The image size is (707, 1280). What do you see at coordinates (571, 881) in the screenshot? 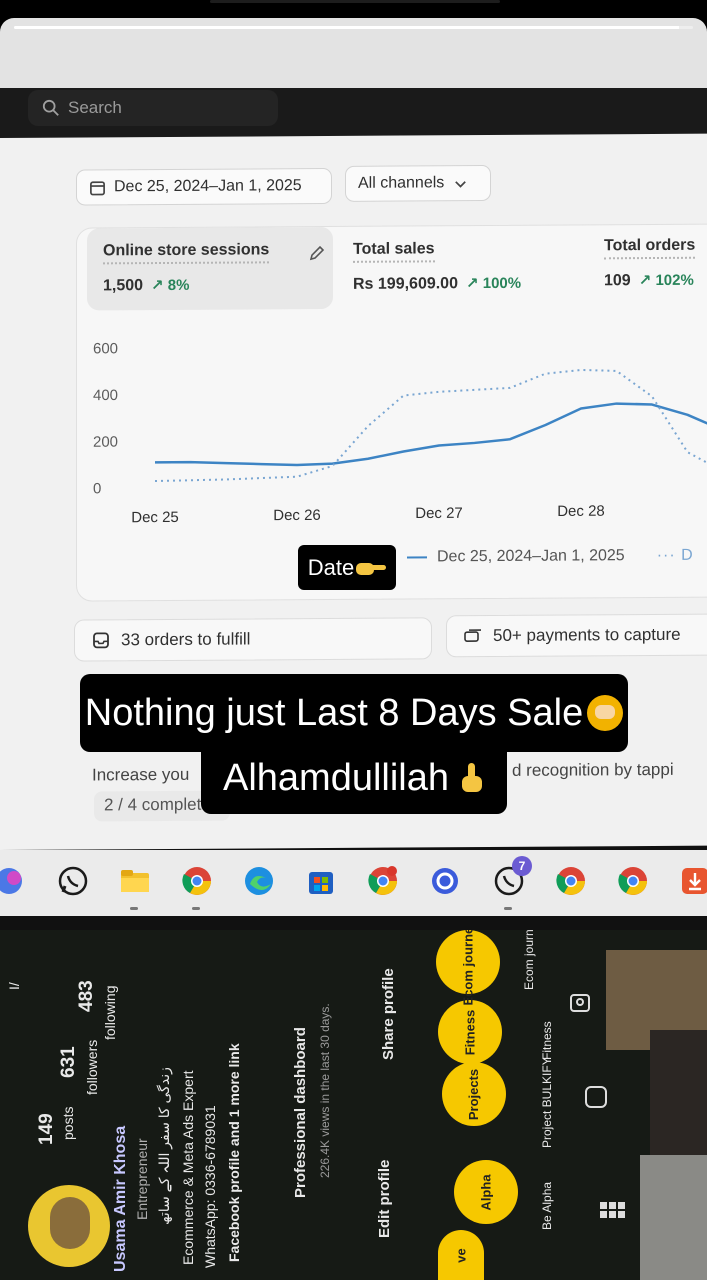
I see `chrome-profile-2-icon` at bounding box center [571, 881].